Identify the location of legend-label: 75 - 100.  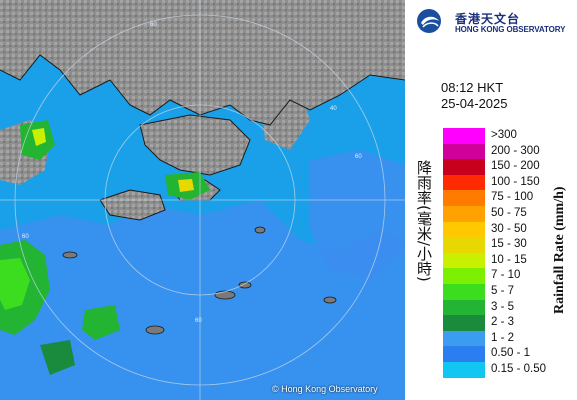
(512, 197).